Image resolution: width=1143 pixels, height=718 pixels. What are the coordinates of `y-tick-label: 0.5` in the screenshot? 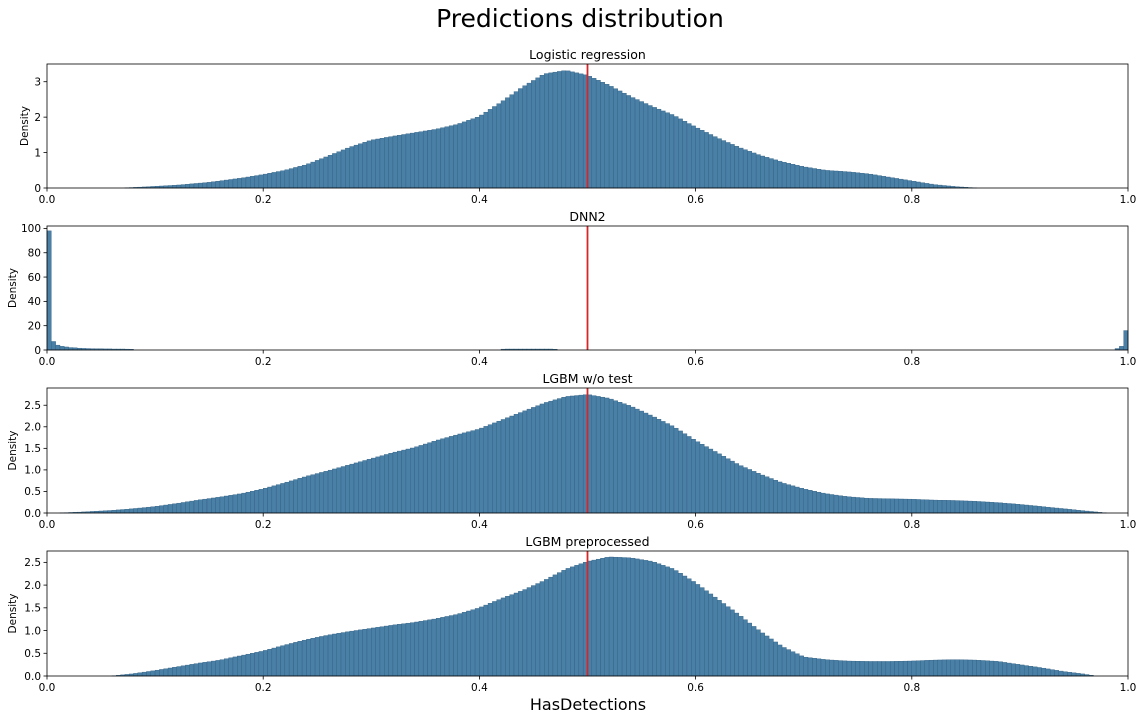 It's located at (32, 492).